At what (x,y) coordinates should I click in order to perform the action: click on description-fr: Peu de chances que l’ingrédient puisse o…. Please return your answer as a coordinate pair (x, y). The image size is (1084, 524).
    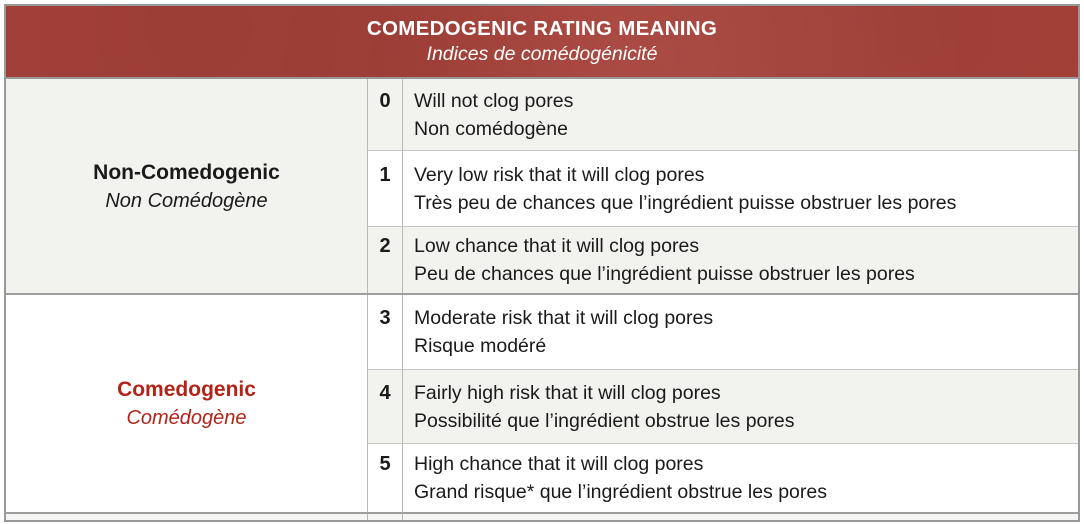
    Looking at the image, I should click on (664, 274).